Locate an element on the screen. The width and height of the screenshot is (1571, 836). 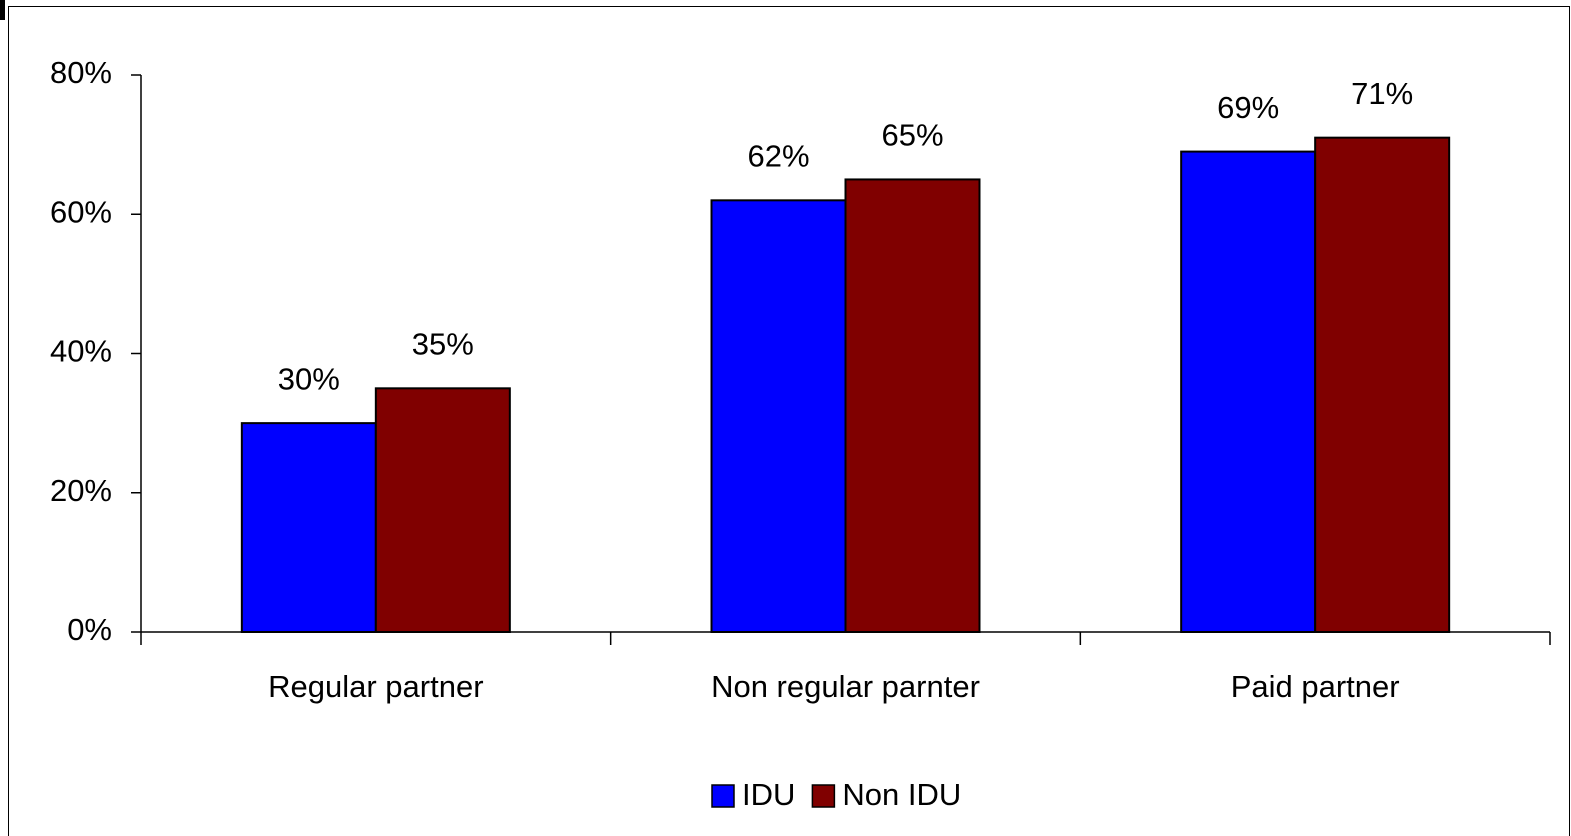
data-label: 35% is located at coordinates (443, 344).